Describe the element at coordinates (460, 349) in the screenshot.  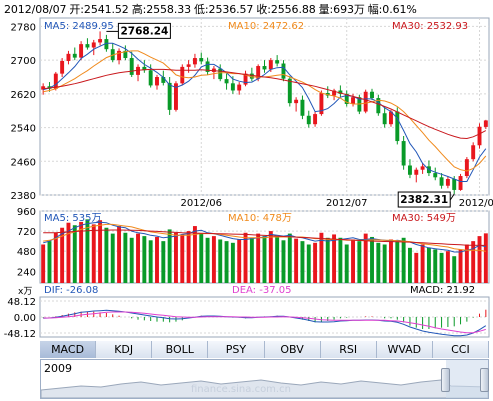
I see `tab-cci: CCI` at that location.